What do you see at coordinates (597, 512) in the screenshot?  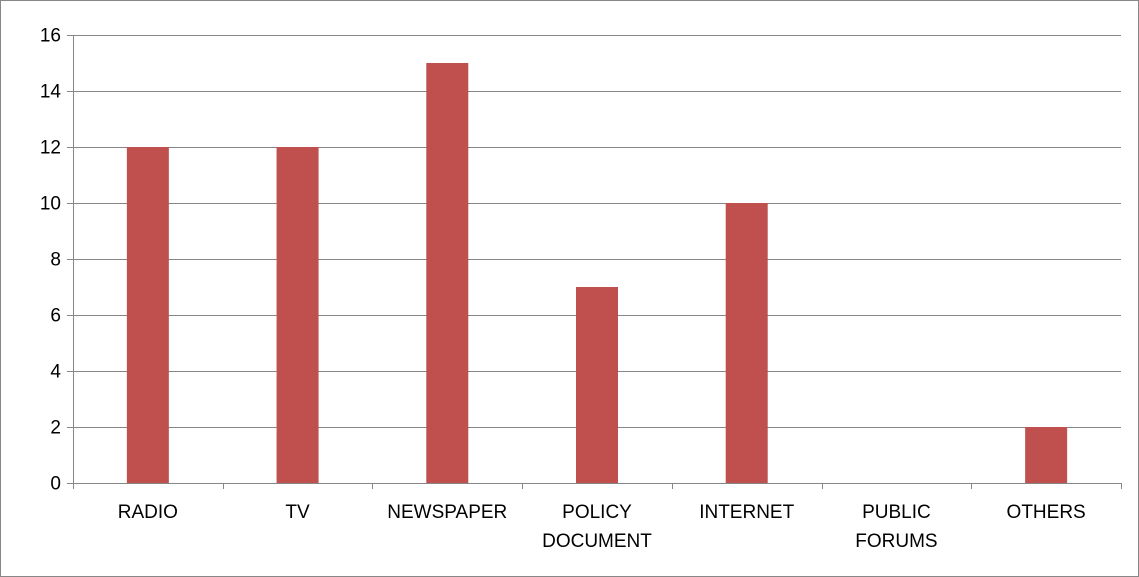 I see `x-tick-label-line: POLICY` at bounding box center [597, 512].